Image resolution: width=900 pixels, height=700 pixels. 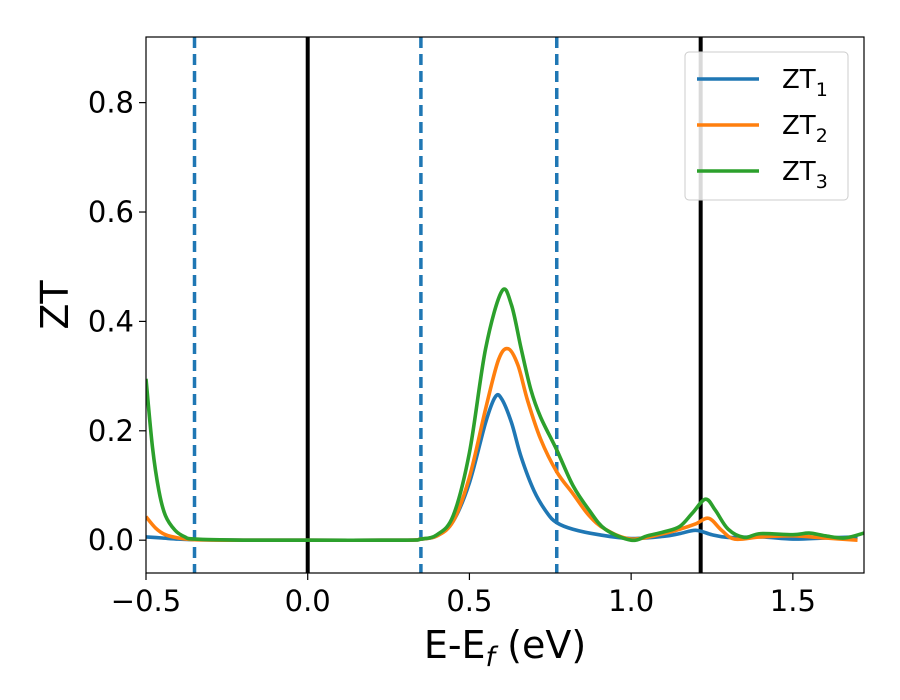 What do you see at coordinates (631, 601) in the screenshot?
I see `x-tick-label: 1.0` at bounding box center [631, 601].